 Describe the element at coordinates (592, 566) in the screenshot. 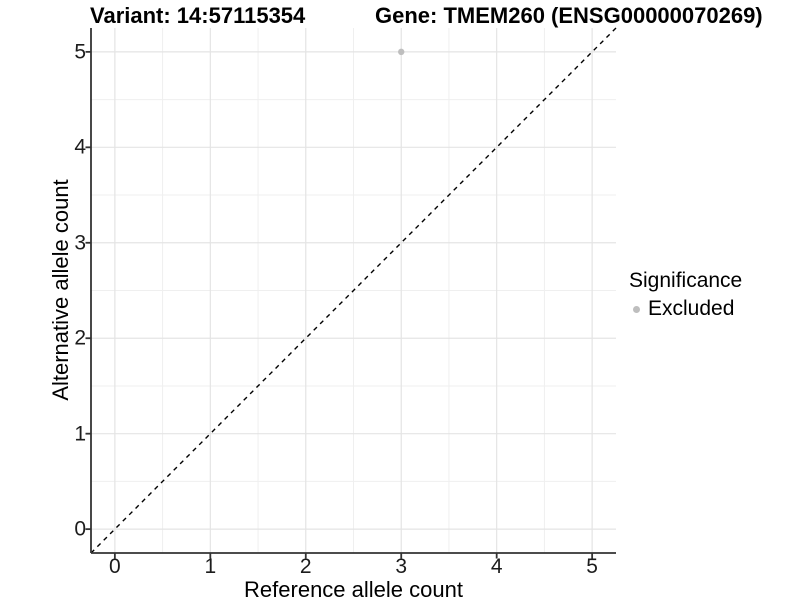

I see `x-tick-label-5: 5` at that location.